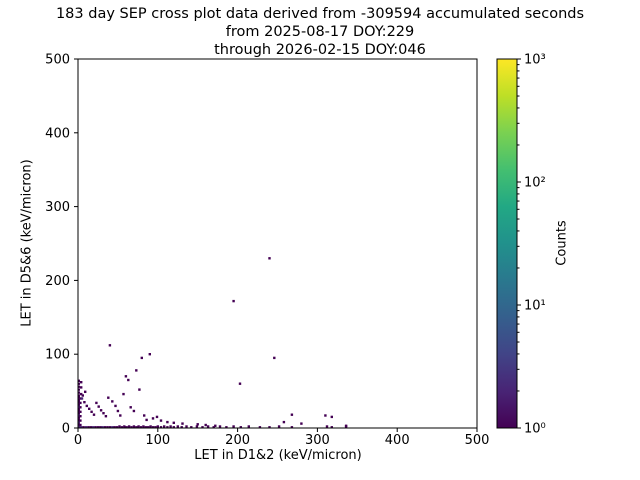  What do you see at coordinates (57, 60) in the screenshot?
I see `y-tick-label: 500` at bounding box center [57, 60].